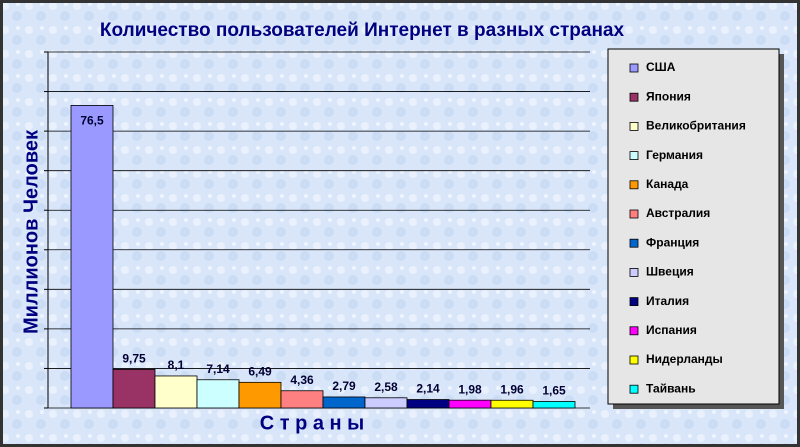  Describe the element at coordinates (668, 96) in the screenshot. I see `legend-label: Япония` at that location.